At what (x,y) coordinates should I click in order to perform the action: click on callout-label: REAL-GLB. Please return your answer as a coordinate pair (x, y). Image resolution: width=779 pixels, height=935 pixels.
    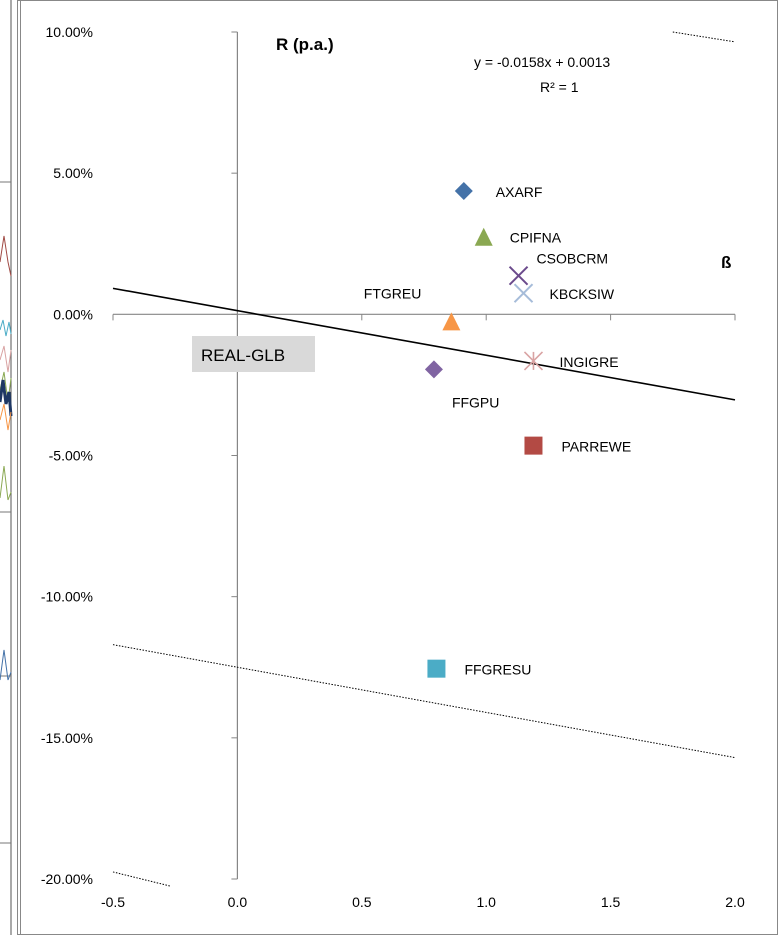
    Looking at the image, I should click on (243, 355).